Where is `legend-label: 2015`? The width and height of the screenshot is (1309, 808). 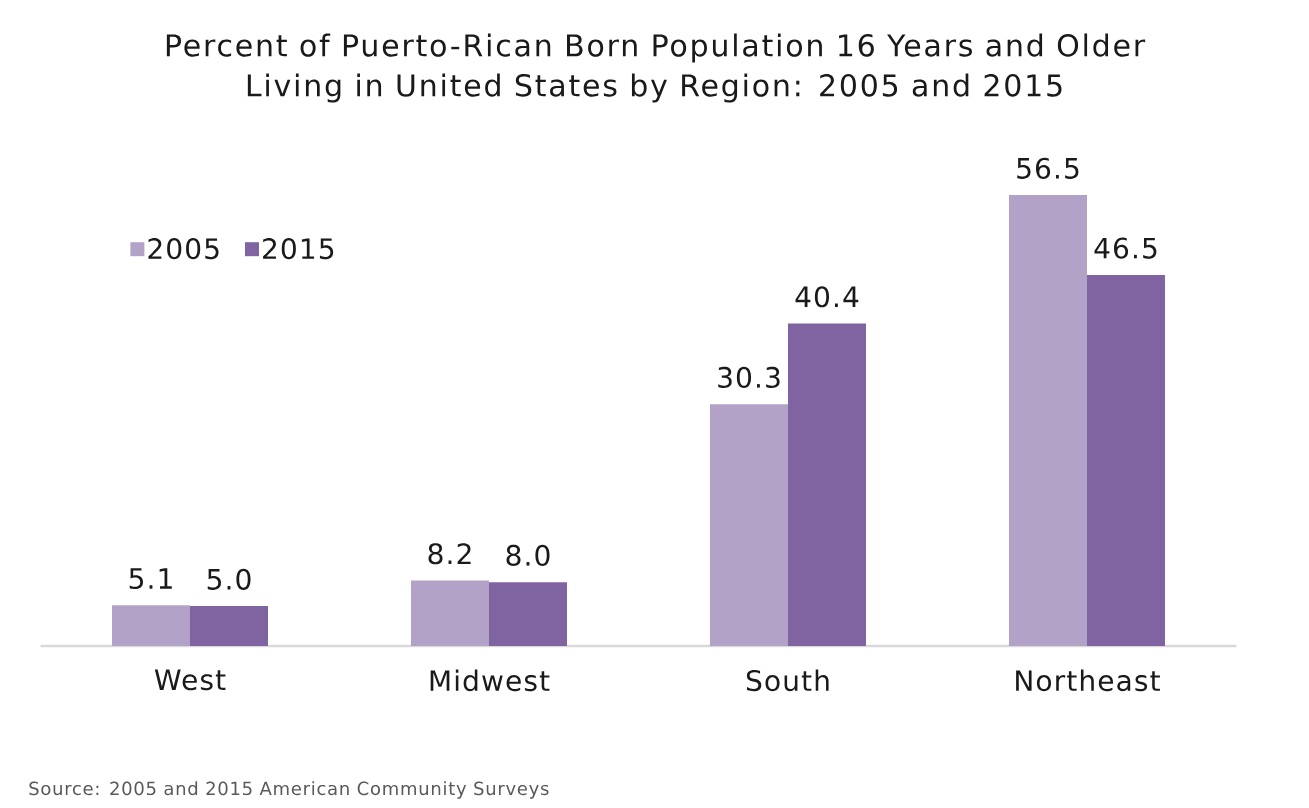 legend-label: 2015 is located at coordinates (298, 249).